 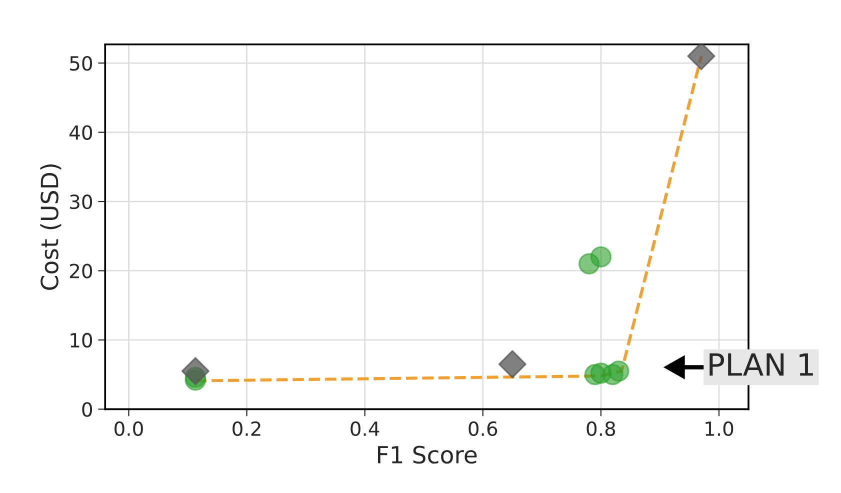 What do you see at coordinates (427, 455) in the screenshot?
I see `x-axis-title: F1 Score` at bounding box center [427, 455].